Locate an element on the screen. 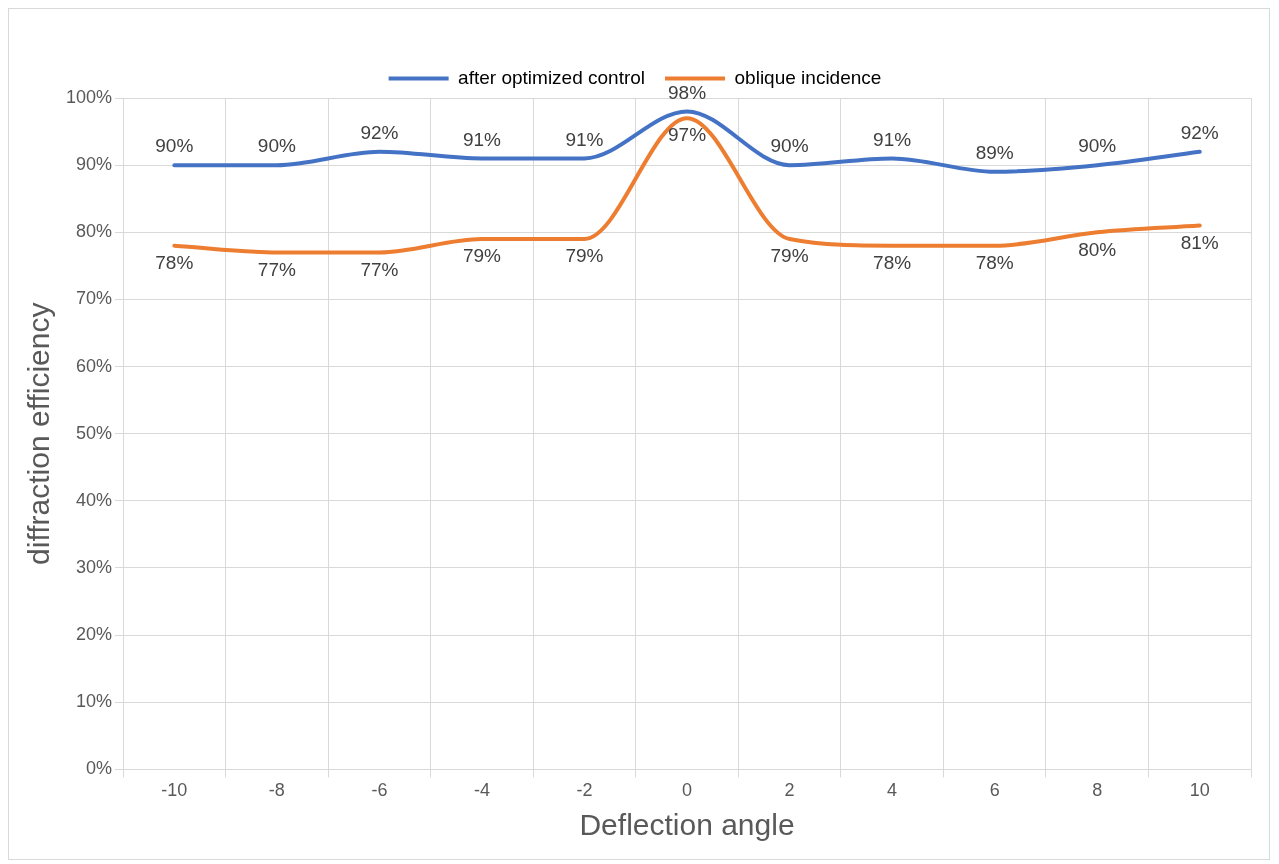 The image size is (1279, 864). y-tick-label: 50% is located at coordinates (94, 432).